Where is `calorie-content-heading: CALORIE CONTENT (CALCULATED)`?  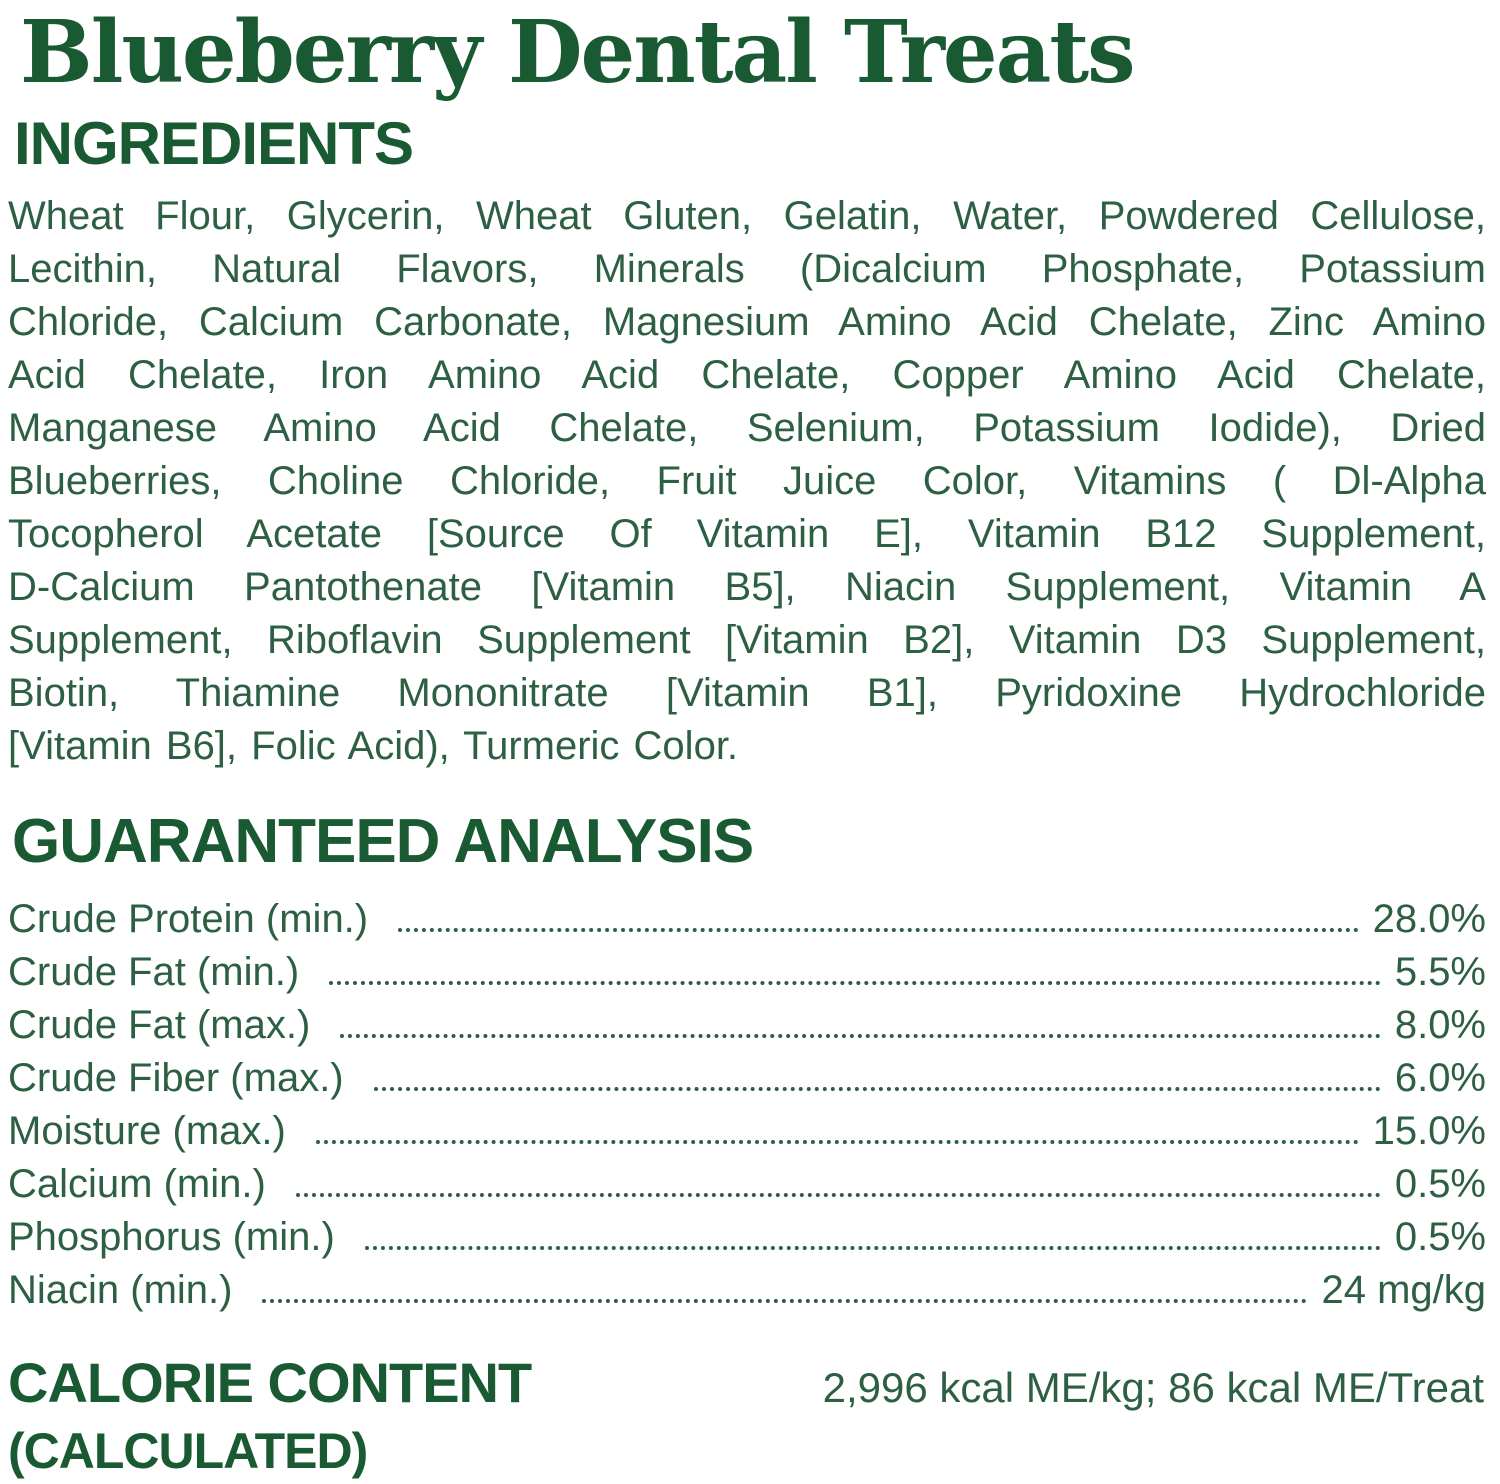
calorie-content-heading: CALORIE CONTENT (CALCULATED) is located at coordinates (270, 1415).